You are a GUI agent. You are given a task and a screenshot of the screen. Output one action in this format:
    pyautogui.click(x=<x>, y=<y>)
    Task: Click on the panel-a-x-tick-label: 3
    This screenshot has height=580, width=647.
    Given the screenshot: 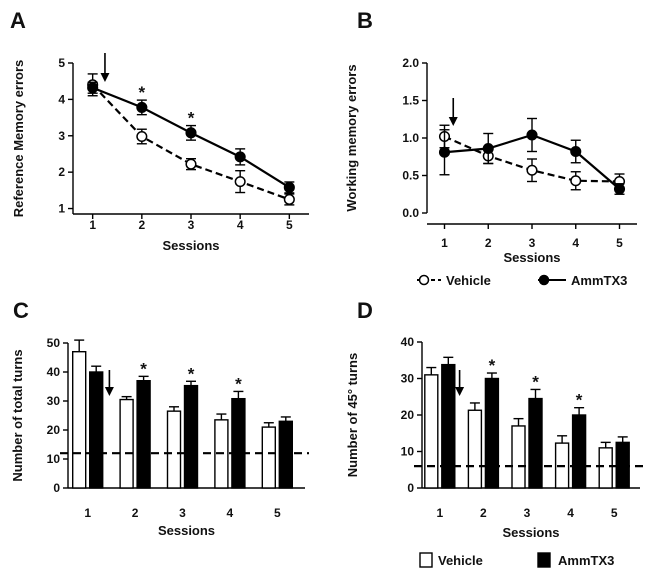 What is the action you would take?
    pyautogui.click(x=191, y=225)
    